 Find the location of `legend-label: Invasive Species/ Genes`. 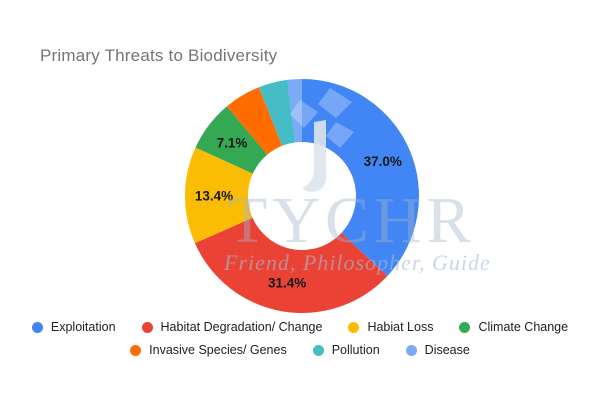

legend-label: Invasive Species/ Genes is located at coordinates (218, 350).